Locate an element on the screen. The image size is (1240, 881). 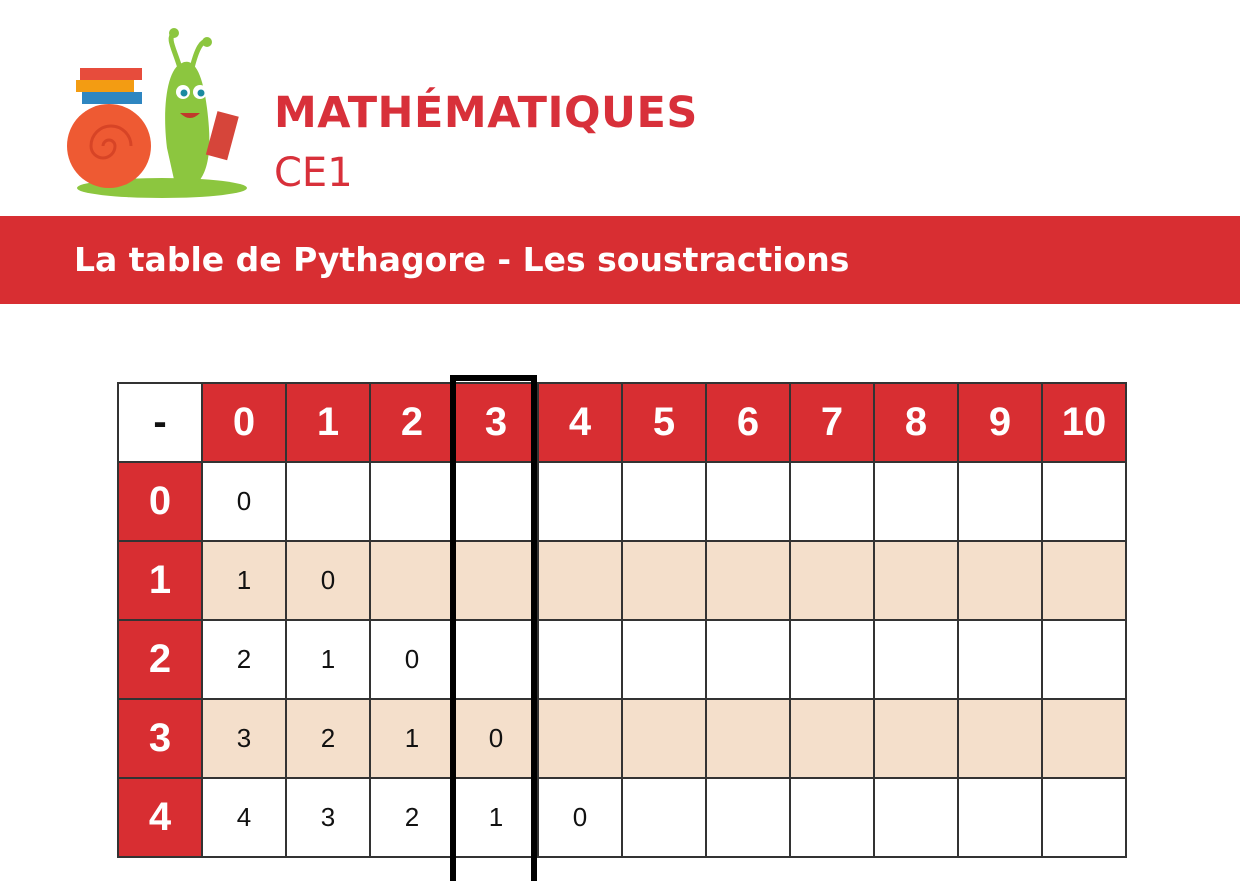
column-header: 8 is located at coordinates (916, 422).